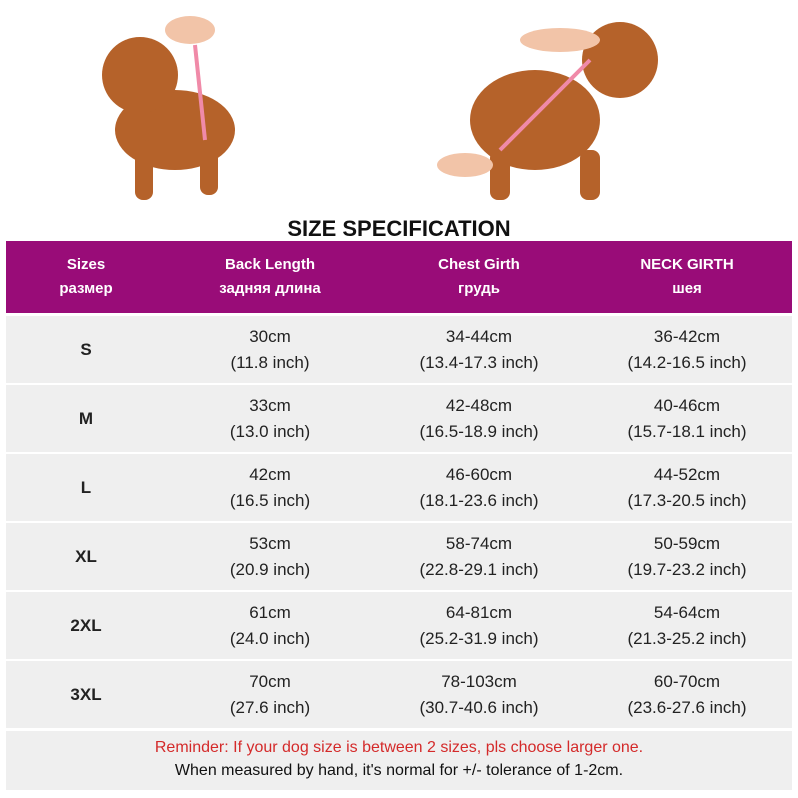 The height and width of the screenshot is (798, 798). What do you see at coordinates (687, 707) in the screenshot?
I see `cell-line: (23.6-27.6 inch)` at bounding box center [687, 707].